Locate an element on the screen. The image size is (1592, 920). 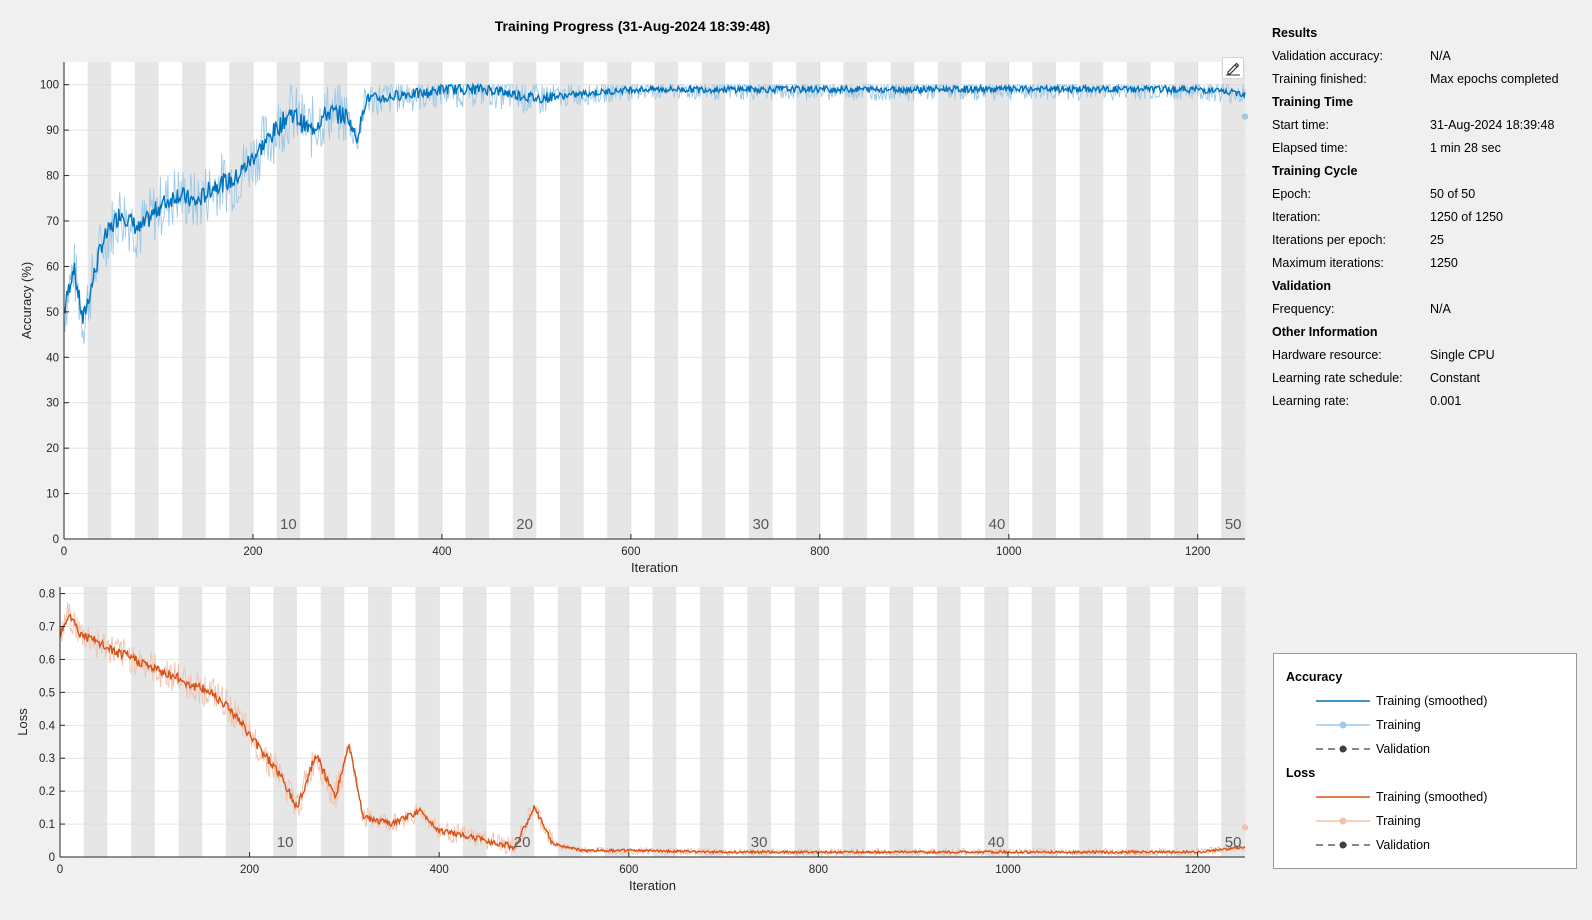
info-label: Validation accuracy: is located at coordinates (1327, 56).